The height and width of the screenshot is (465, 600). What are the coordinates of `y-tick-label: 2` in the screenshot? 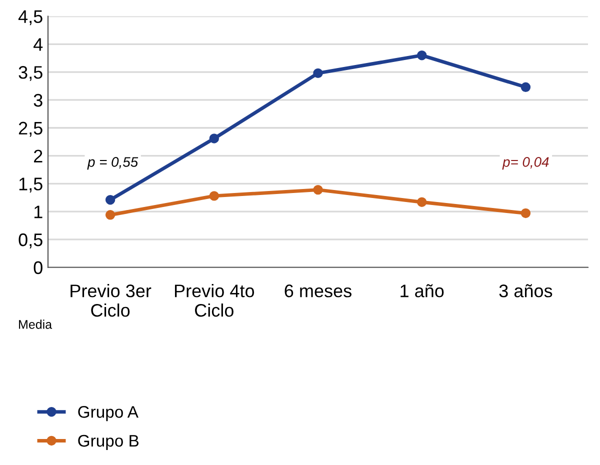 It's located at (38, 156).